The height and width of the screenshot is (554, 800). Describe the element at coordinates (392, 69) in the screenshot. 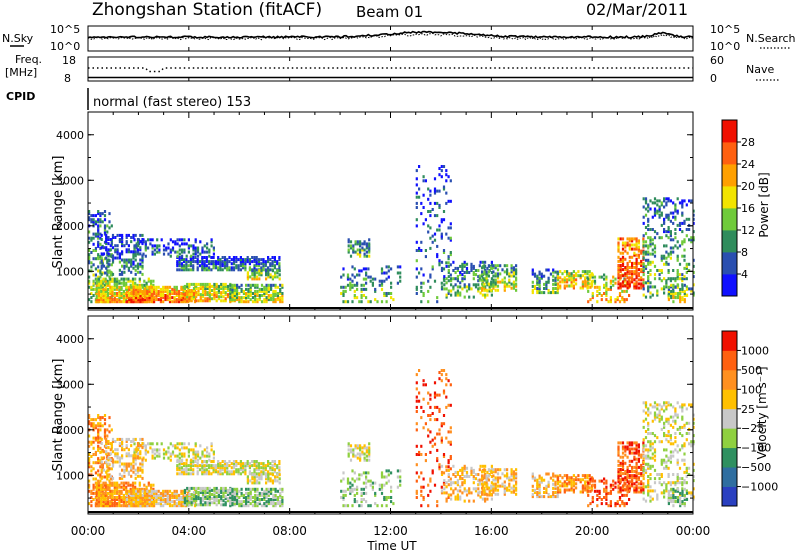

I see `freq-panel: Freq. [MHz] 18 8 60 0 Nave` at that location.